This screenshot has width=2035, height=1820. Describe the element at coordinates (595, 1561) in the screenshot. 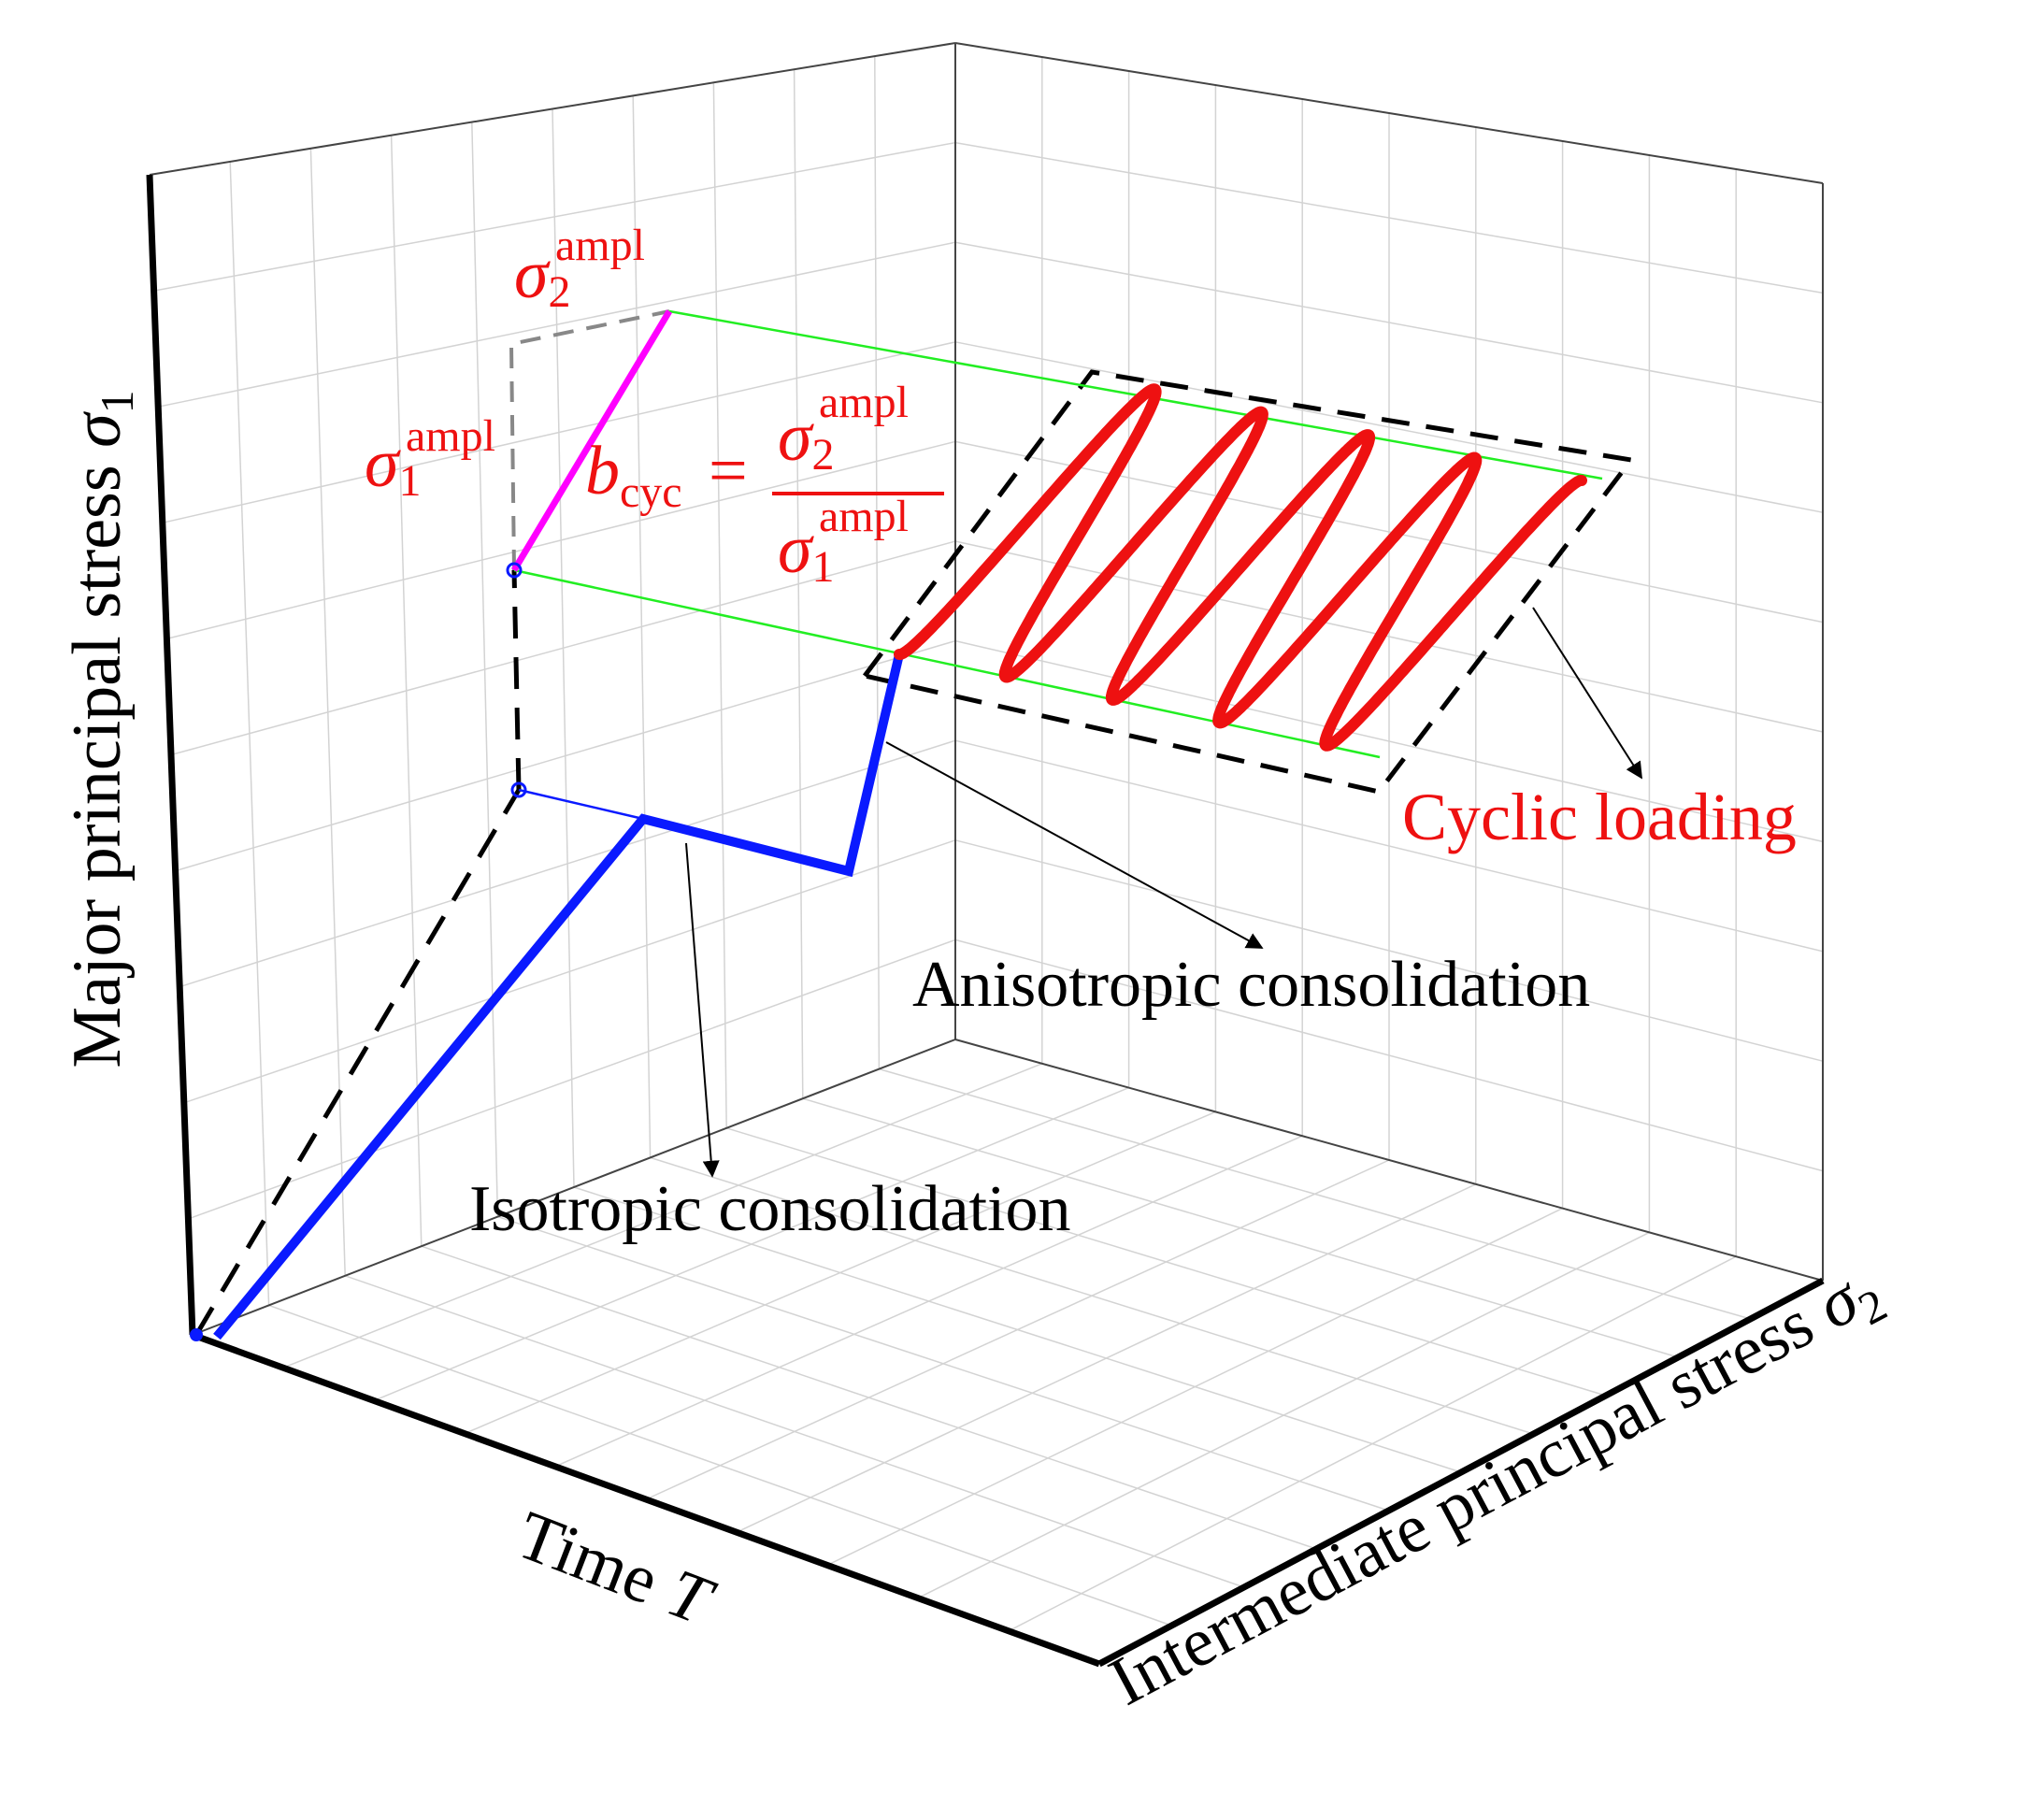

I see `time-axis-label-text: Time` at that location.